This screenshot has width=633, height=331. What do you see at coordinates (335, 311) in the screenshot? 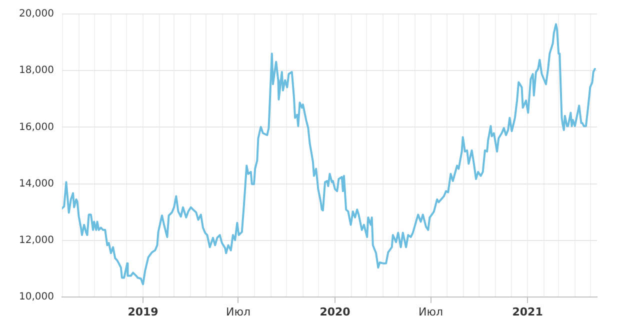
I see `x-tick-label: 2020` at bounding box center [335, 311].